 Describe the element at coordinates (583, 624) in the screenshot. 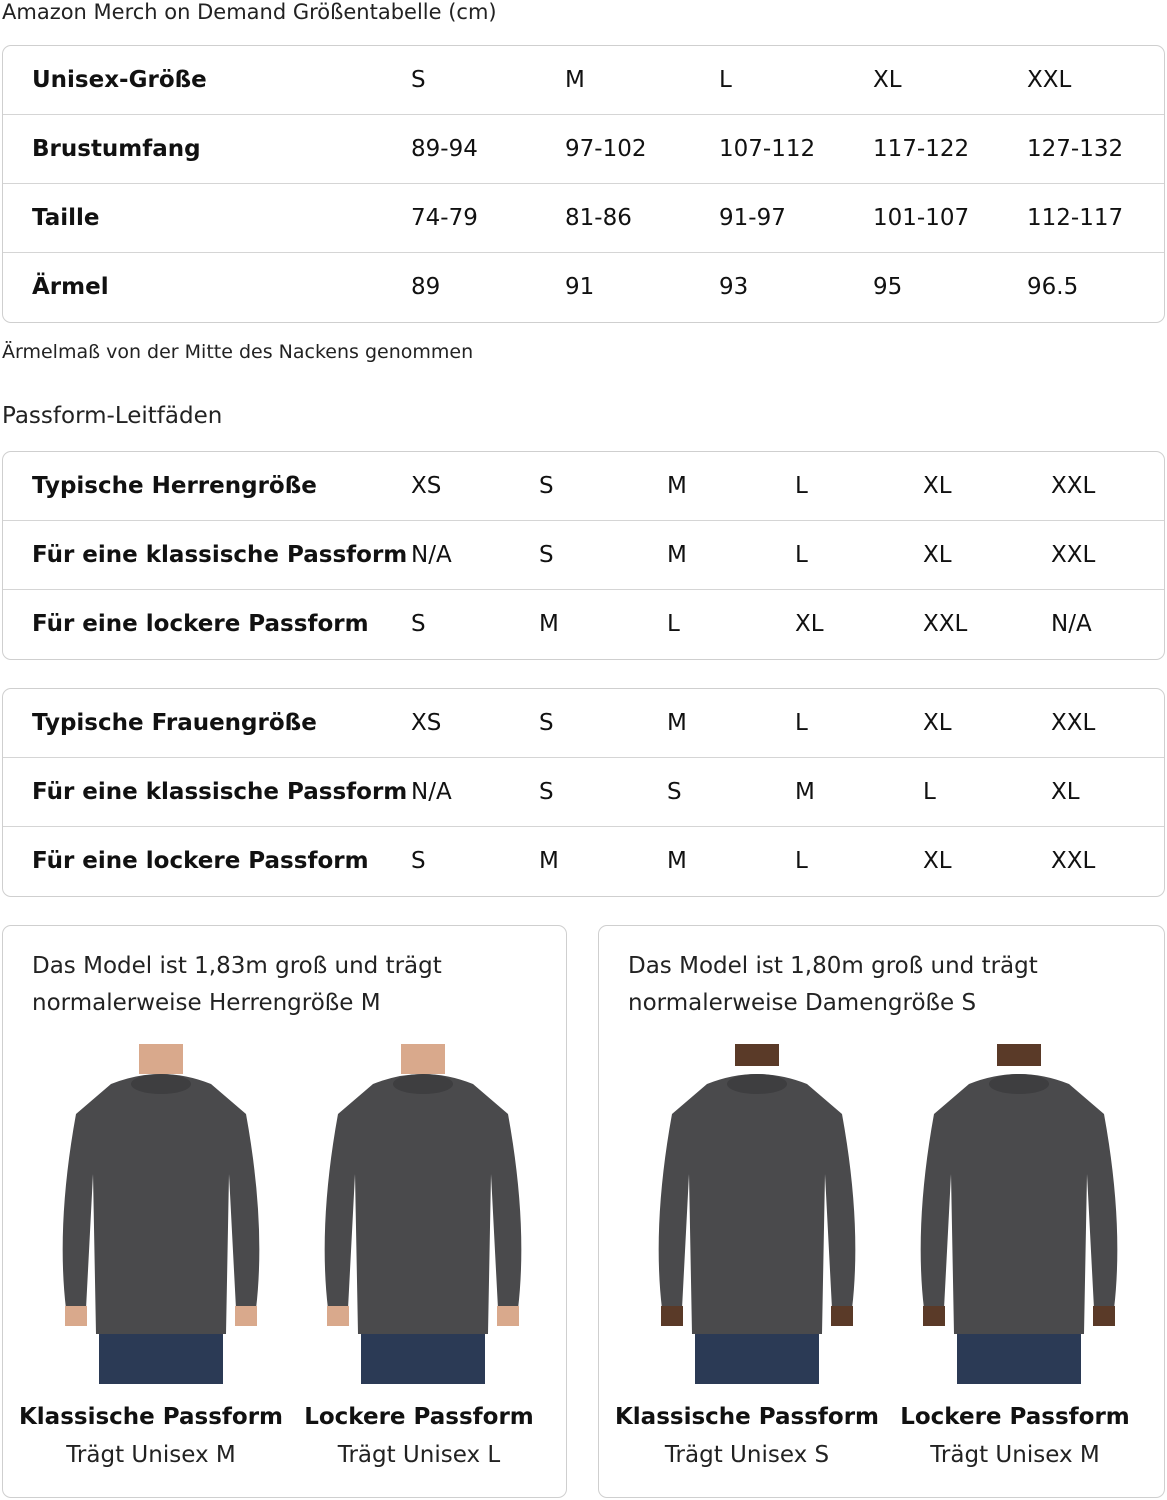

I see `table-row: Für eine lockere Passform S M L XL XXL N/A` at that location.